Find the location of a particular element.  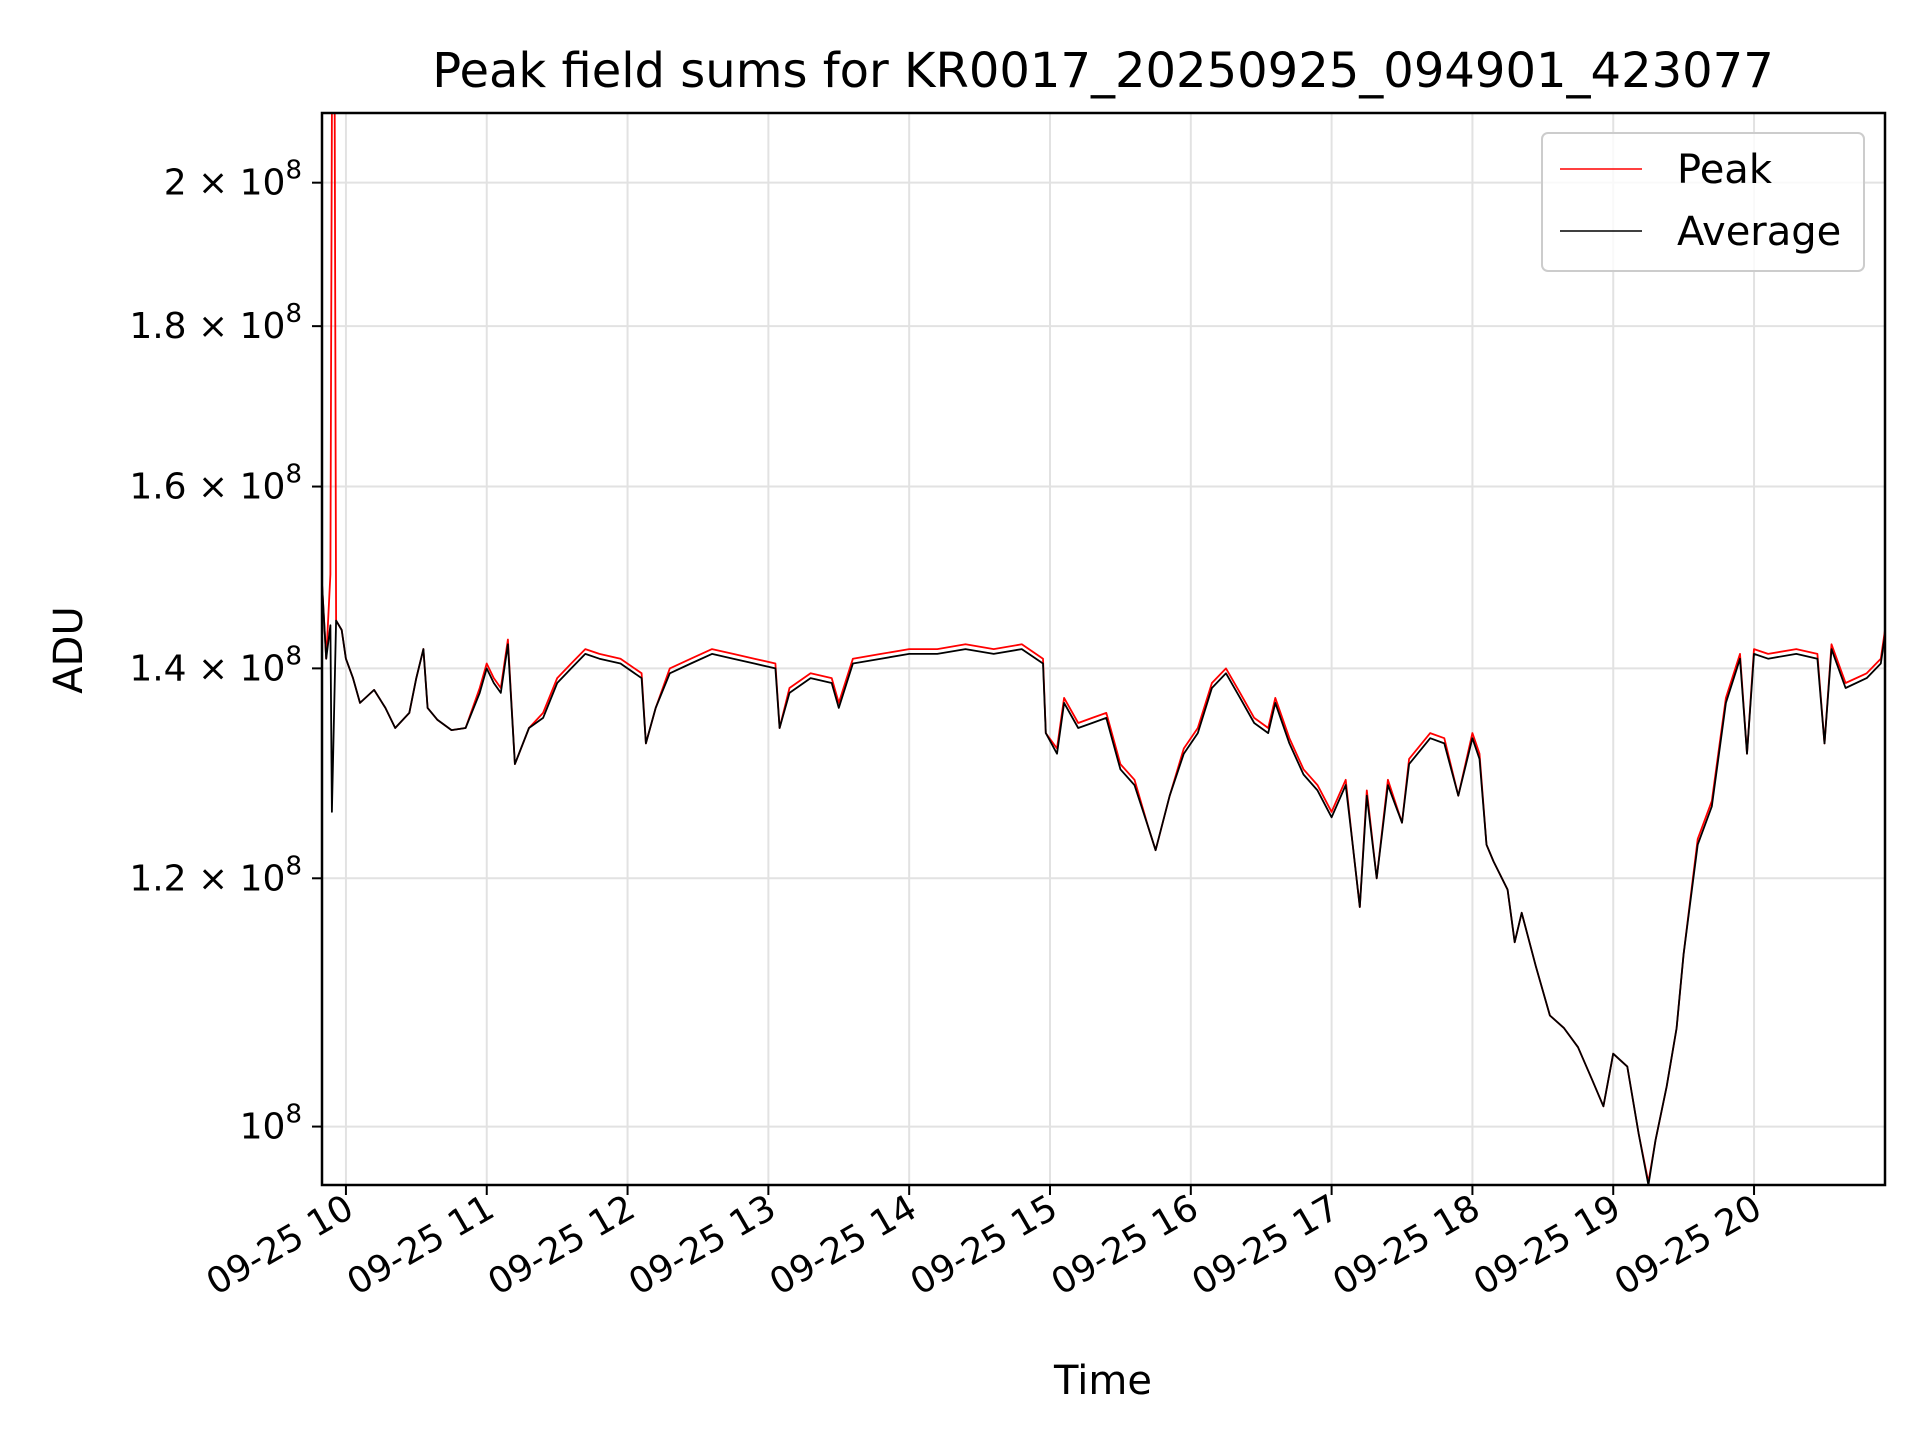

y-tick-label: 1.2 × 108 is located at coordinates (215, 875).